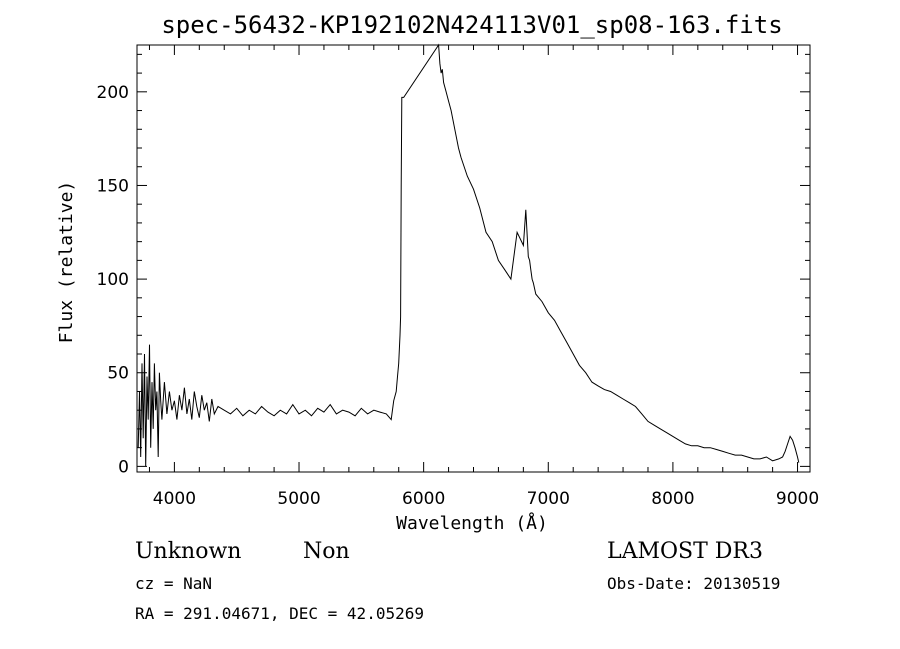 Image resolution: width=900 pixels, height=649 pixels. What do you see at coordinates (174, 499) in the screenshot?
I see `x-tick-label: 4000` at bounding box center [174, 499].